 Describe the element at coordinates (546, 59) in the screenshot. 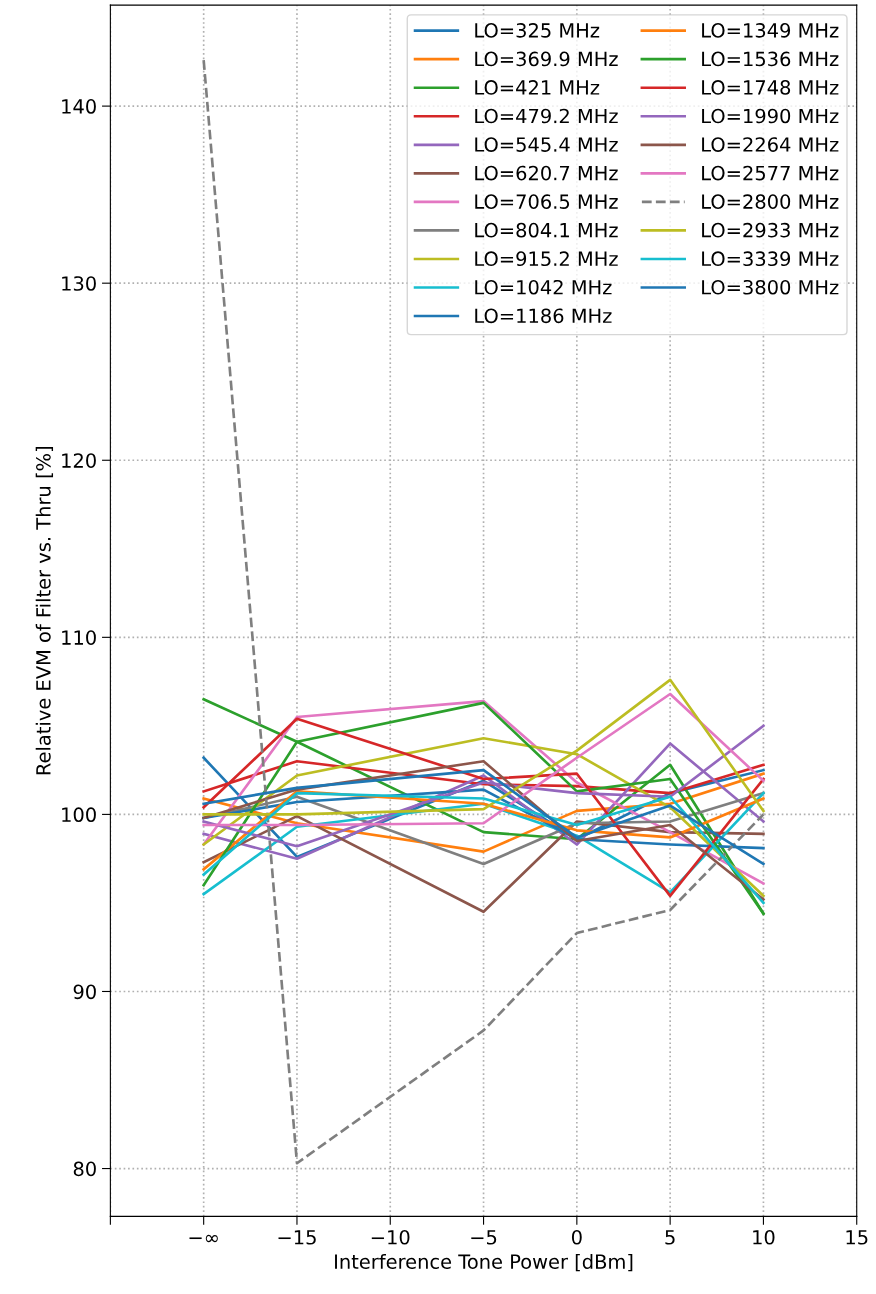

I see `legend-label: LO=369.9 MHz` at that location.